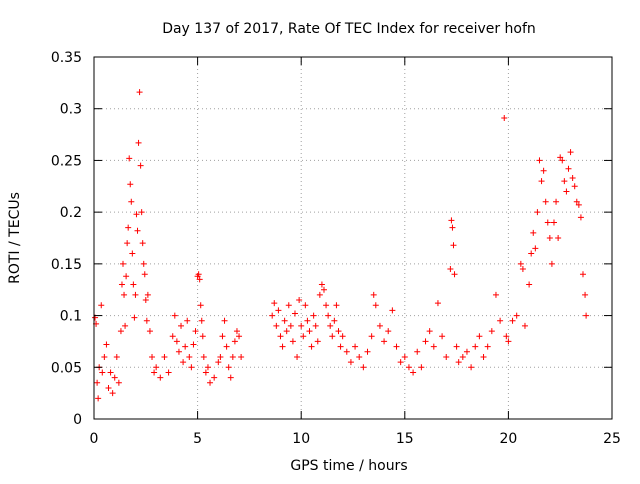 The width and height of the screenshot is (640, 484). Describe the element at coordinates (94, 439) in the screenshot. I see `x-tick-label: 0` at that location.